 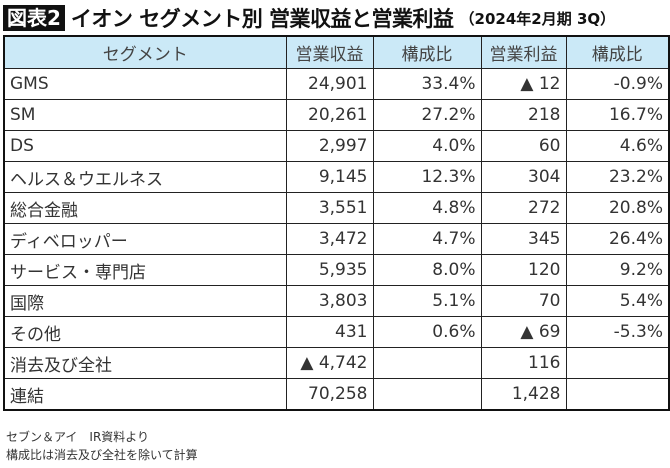 I want to click on table-row: DS 2,997 4.0% 60 4.6%, so click(x=336, y=146).